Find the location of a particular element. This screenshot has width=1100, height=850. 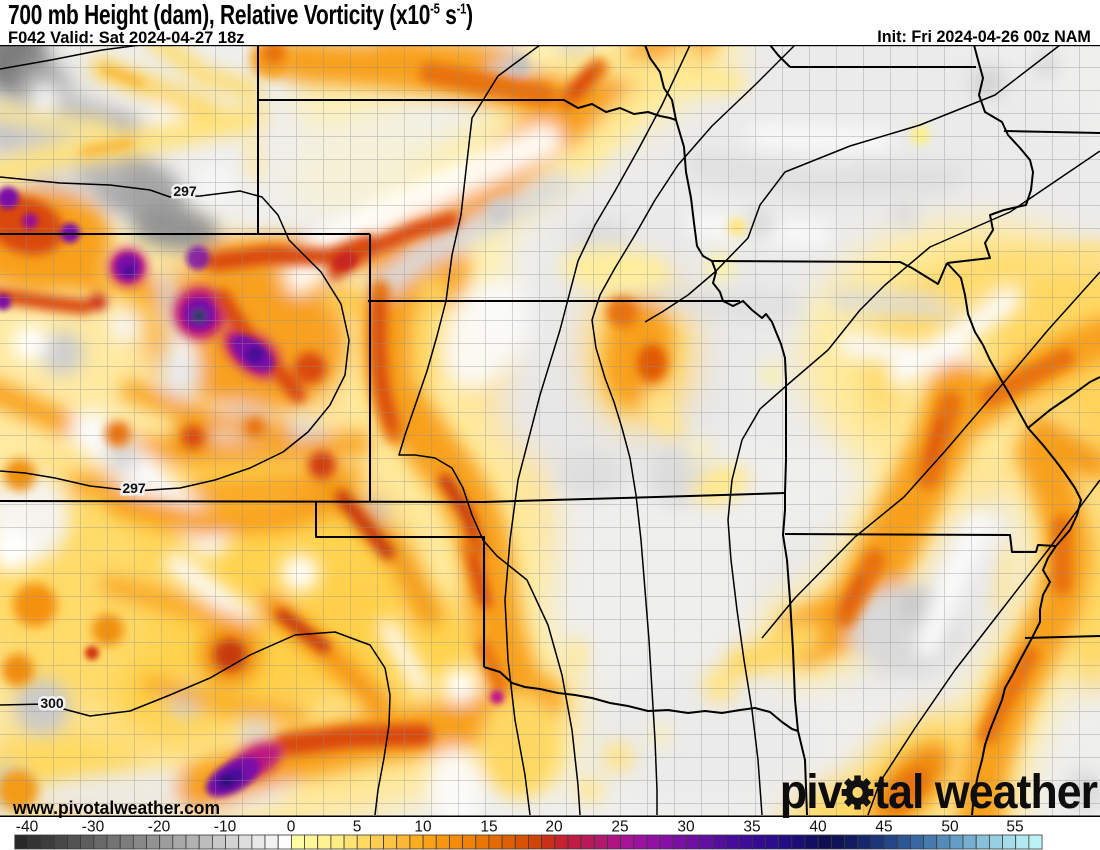

svg-text: -10 is located at coordinates (225, 827).